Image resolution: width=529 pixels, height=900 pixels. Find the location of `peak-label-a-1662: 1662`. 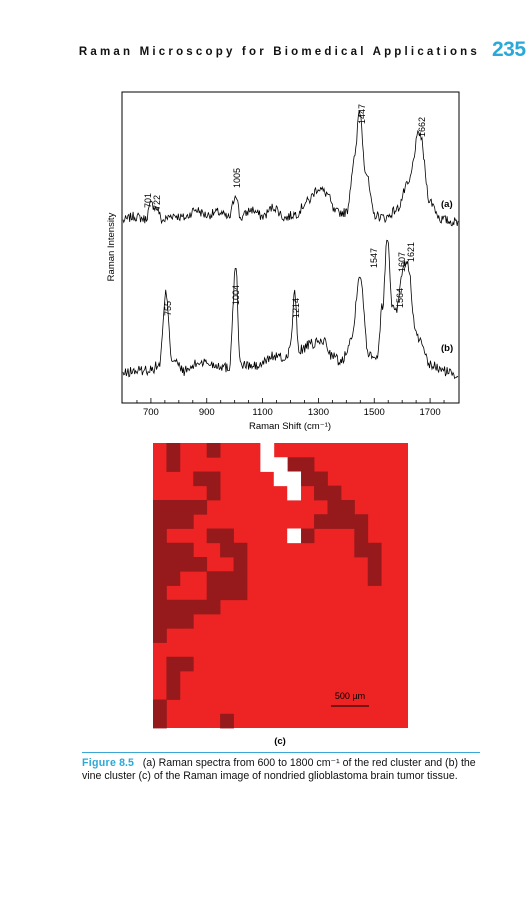

peak-label-a-1662: 1662 is located at coordinates (422, 127).